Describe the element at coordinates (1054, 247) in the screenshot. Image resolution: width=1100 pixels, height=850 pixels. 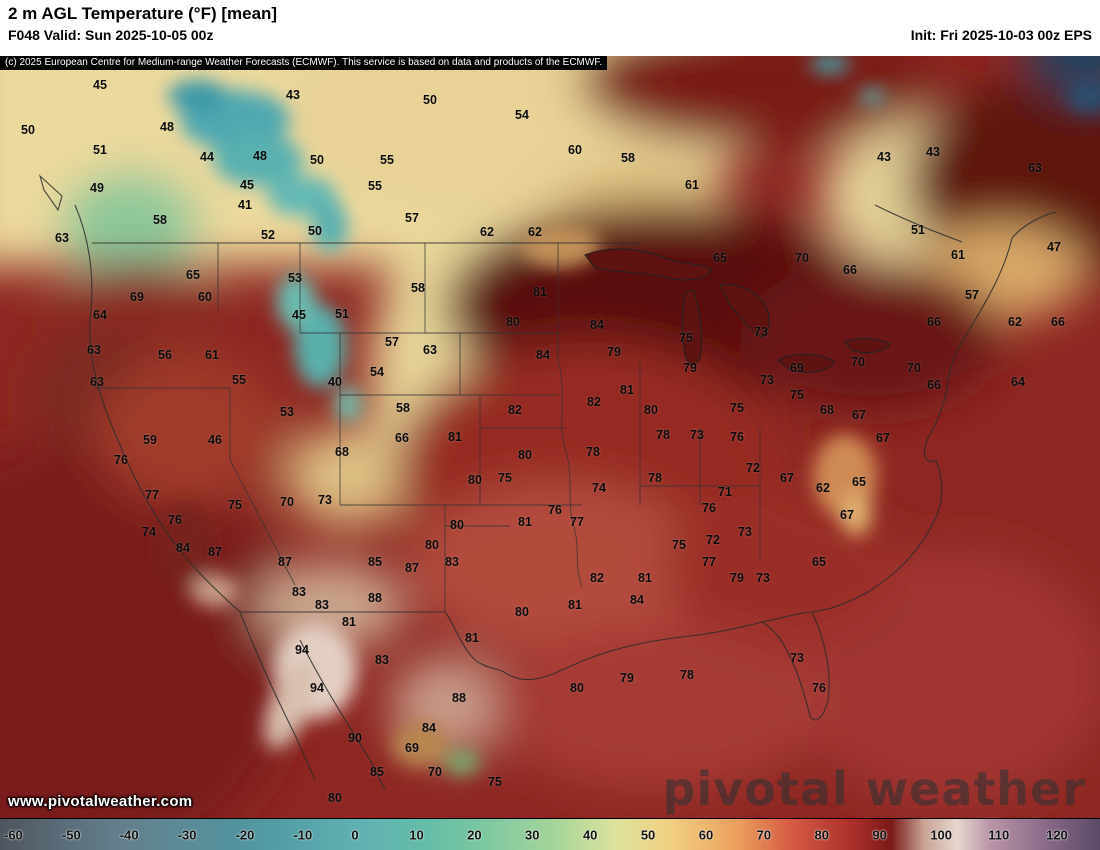
I see `temp-label: 47` at that location.